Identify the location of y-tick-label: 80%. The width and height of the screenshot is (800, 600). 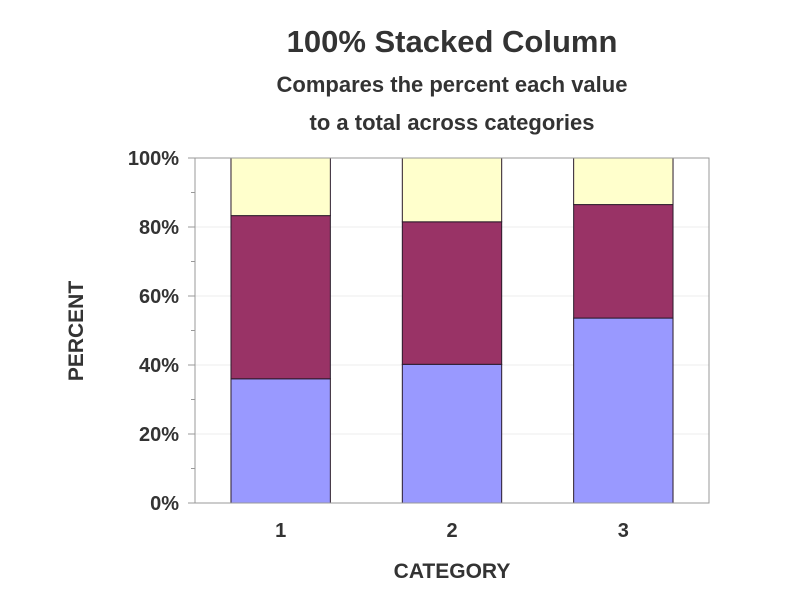
(159, 228).